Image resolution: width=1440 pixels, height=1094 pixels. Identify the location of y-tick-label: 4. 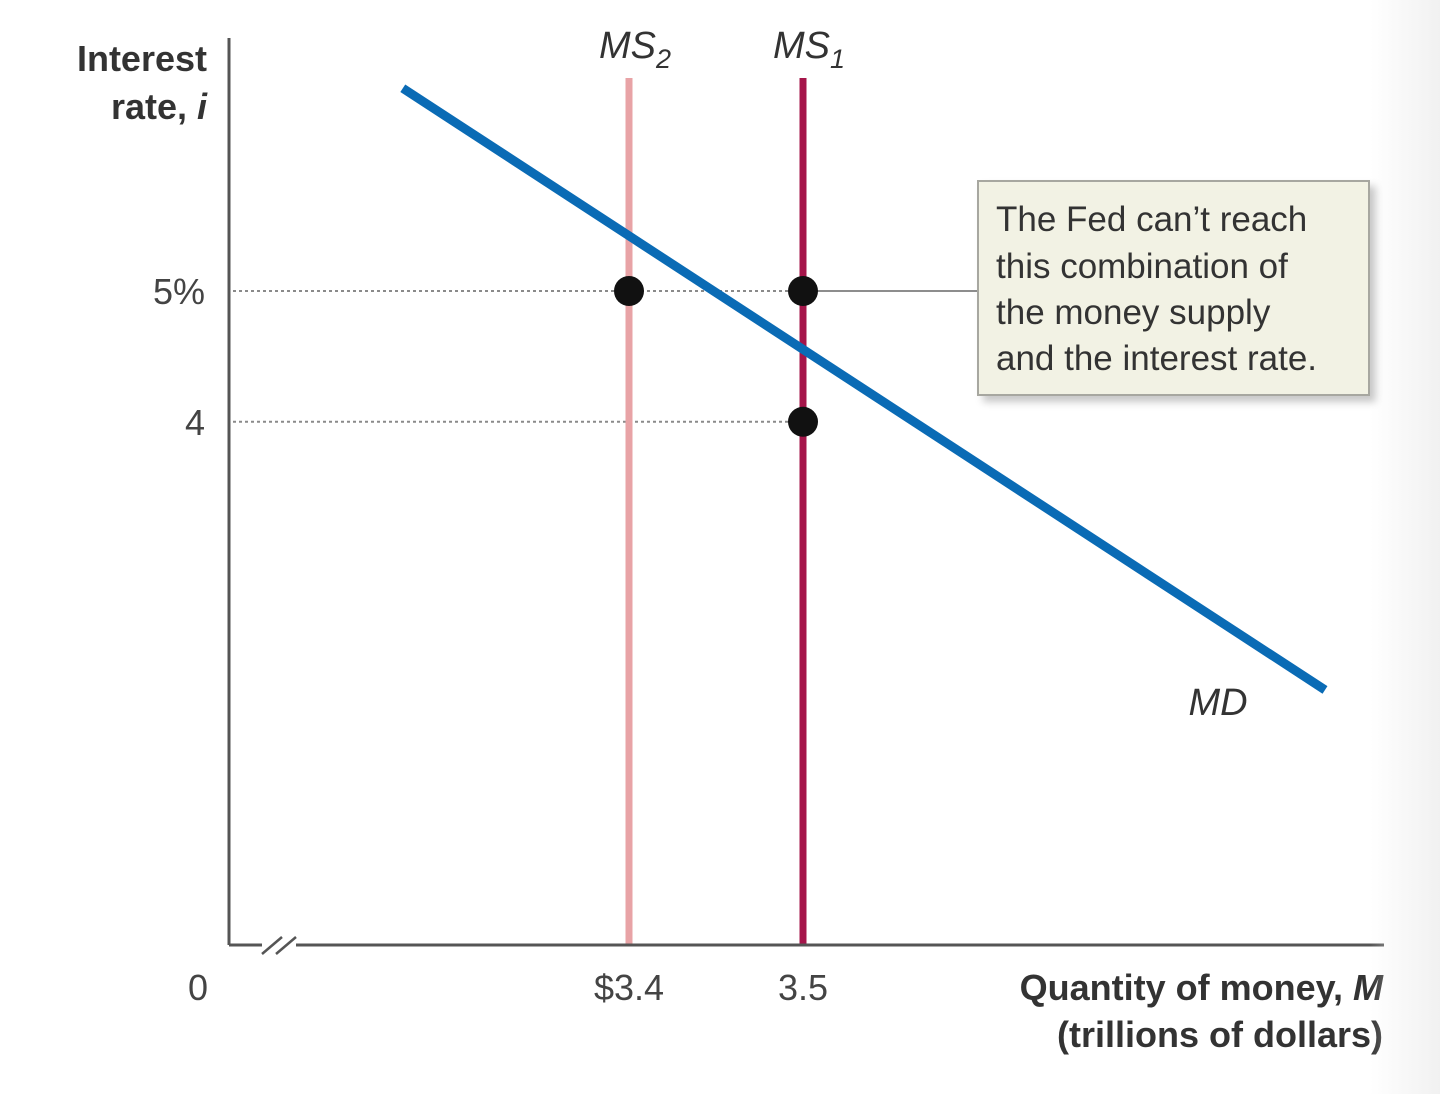
(195, 422).